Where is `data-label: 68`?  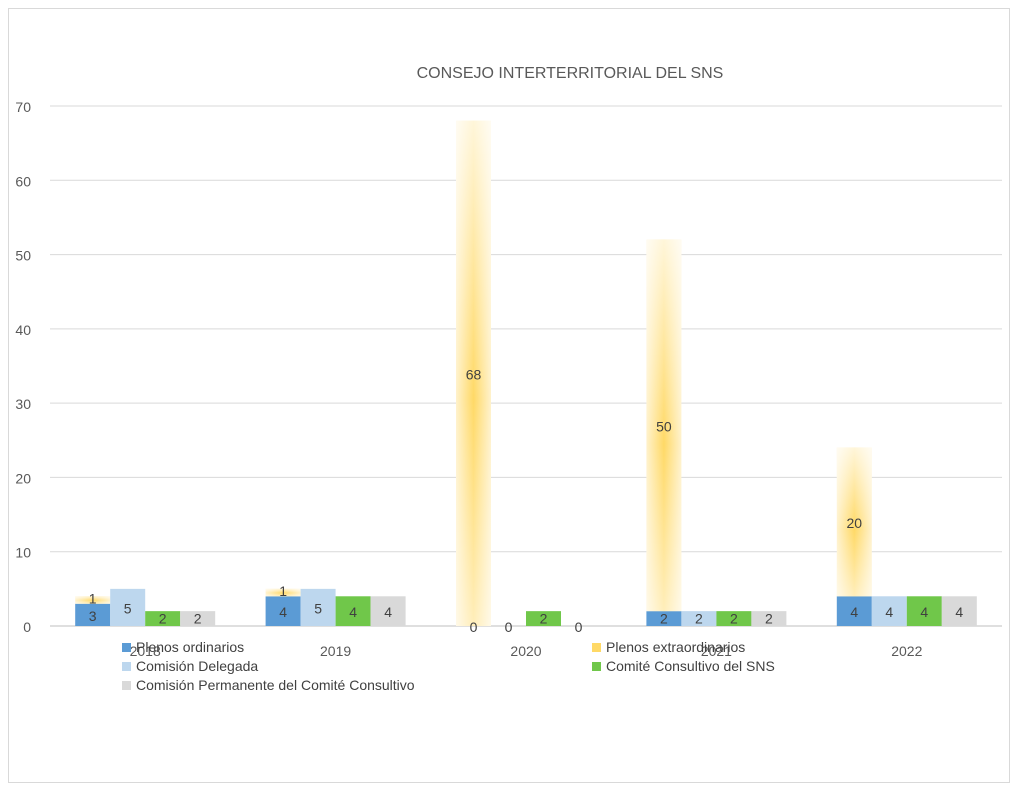 data-label: 68 is located at coordinates (474, 374).